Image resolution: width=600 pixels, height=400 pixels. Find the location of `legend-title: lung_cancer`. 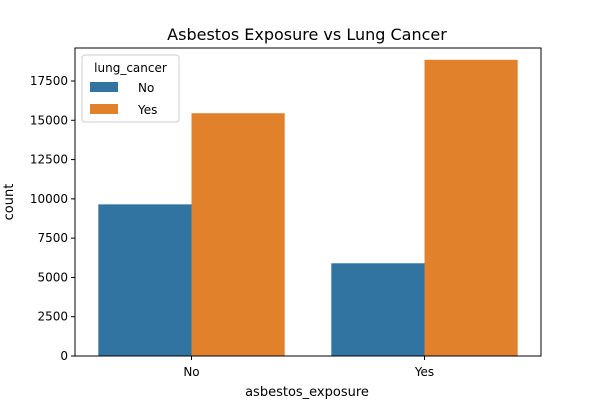

legend-title: lung_cancer is located at coordinates (130, 68).